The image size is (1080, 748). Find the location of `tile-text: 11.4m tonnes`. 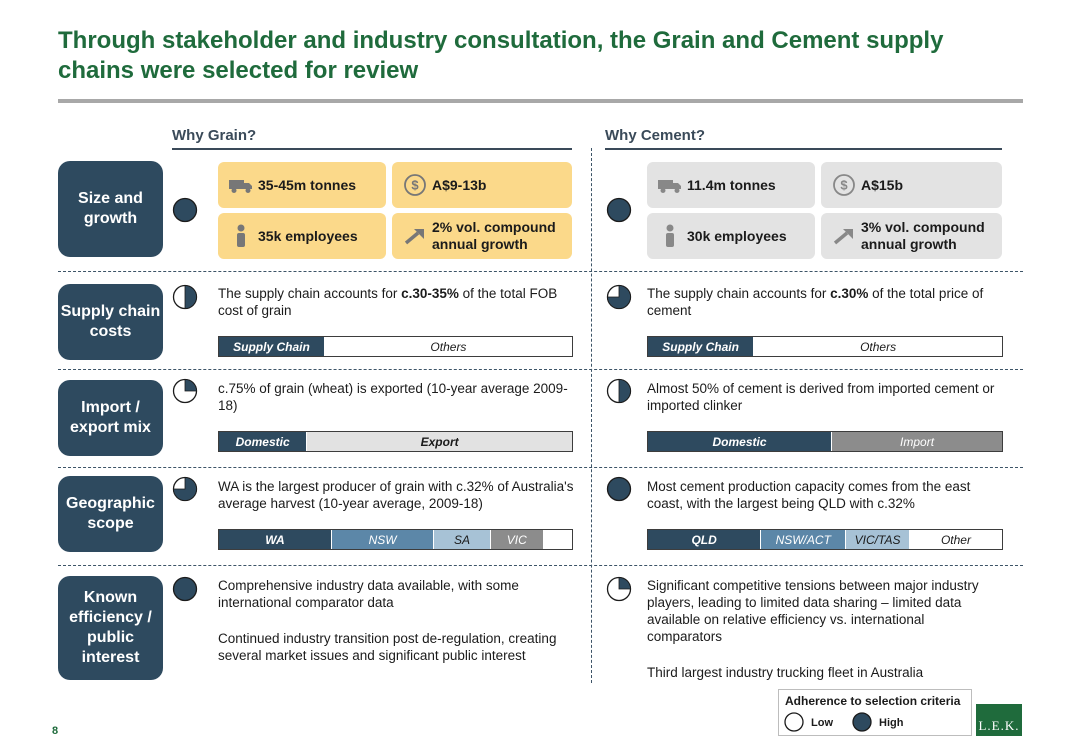

tile-text: 11.4m tonnes is located at coordinates (731, 184).